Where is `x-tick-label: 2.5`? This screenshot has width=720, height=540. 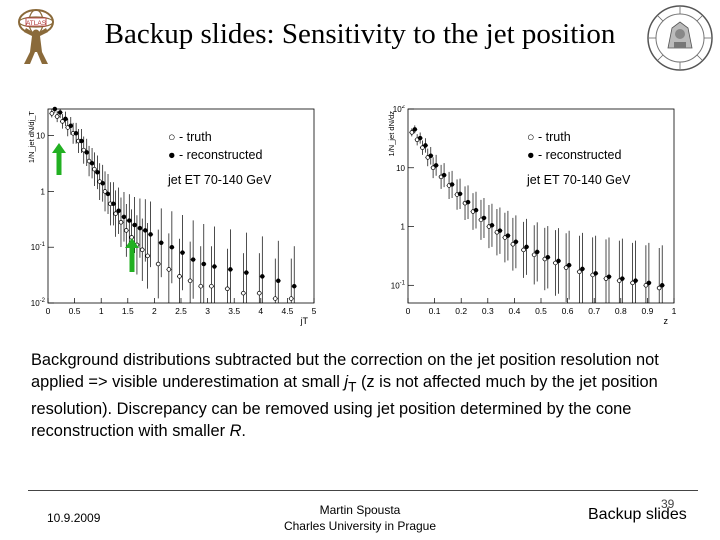 x-tick-label: 2.5 is located at coordinates (181, 311).